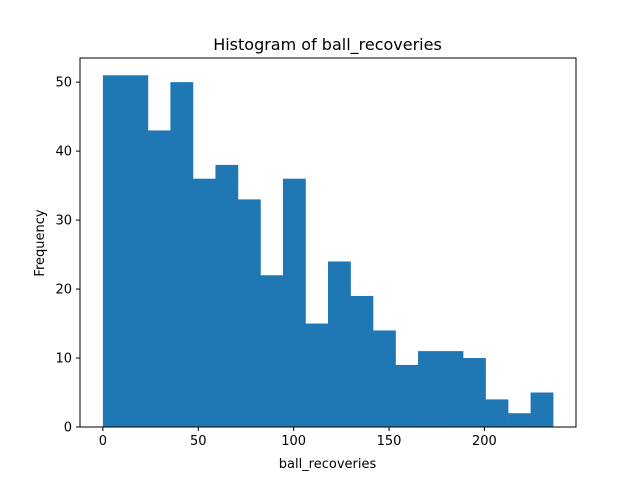 This screenshot has width=640, height=480. What do you see at coordinates (389, 441) in the screenshot?
I see `x-tick-label: 150` at bounding box center [389, 441].